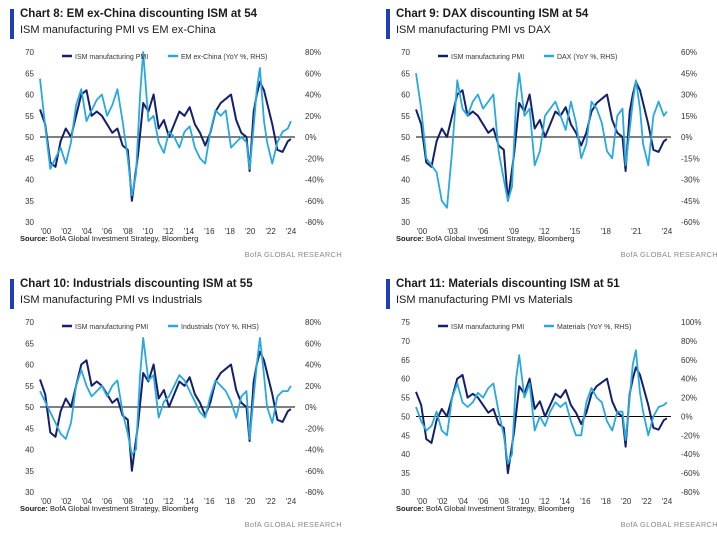 The image size is (717, 538). What do you see at coordinates (636, 230) in the screenshot?
I see `x-tick-label: '21` at bounding box center [636, 230].